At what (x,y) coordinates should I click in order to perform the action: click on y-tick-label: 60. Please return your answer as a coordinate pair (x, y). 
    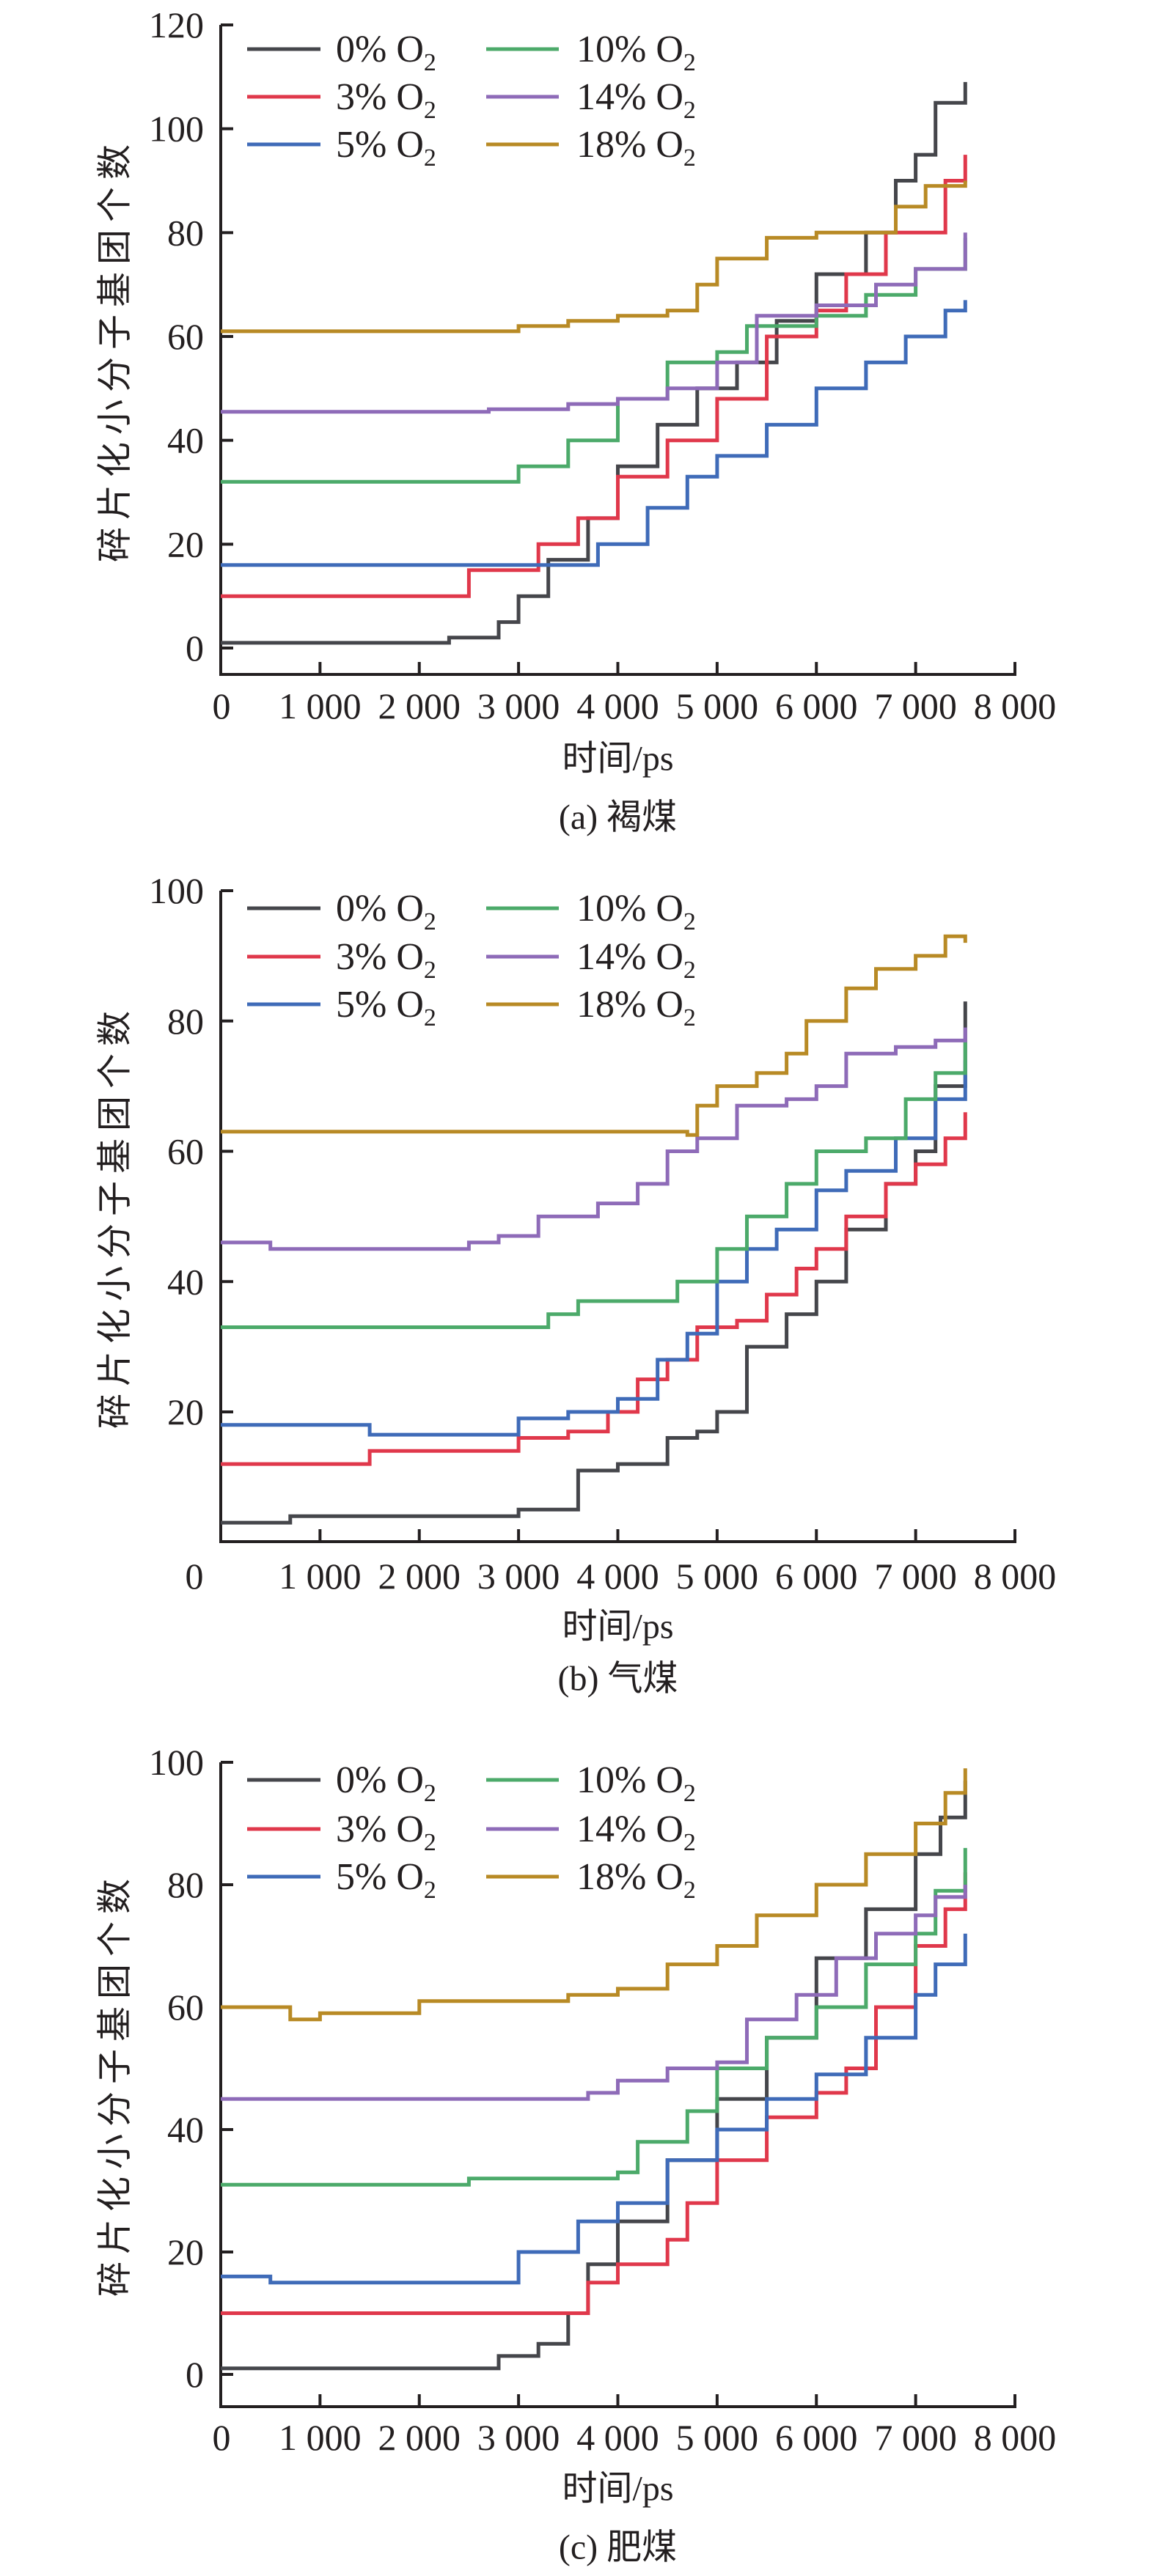
    Looking at the image, I should click on (185, 2007).